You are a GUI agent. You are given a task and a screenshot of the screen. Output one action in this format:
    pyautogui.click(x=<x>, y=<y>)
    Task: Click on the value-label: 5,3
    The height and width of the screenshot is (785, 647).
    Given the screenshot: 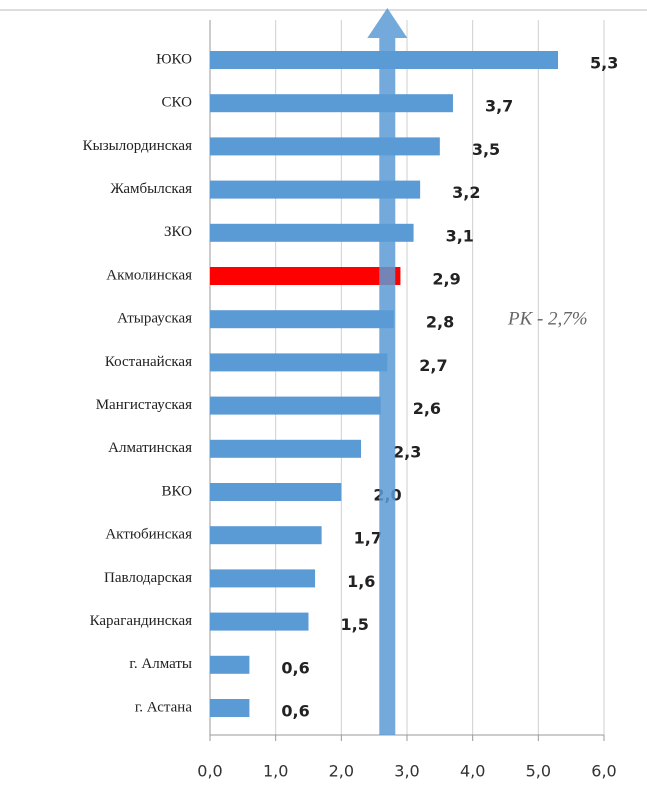 What is the action you would take?
    pyautogui.click(x=604, y=63)
    